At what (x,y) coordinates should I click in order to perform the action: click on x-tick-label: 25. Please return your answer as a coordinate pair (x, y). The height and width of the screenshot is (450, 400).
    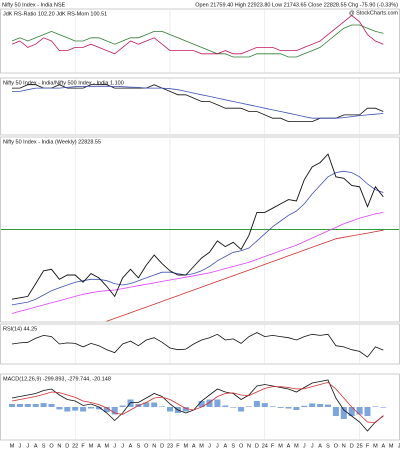
    Looking at the image, I should click on (360, 446).